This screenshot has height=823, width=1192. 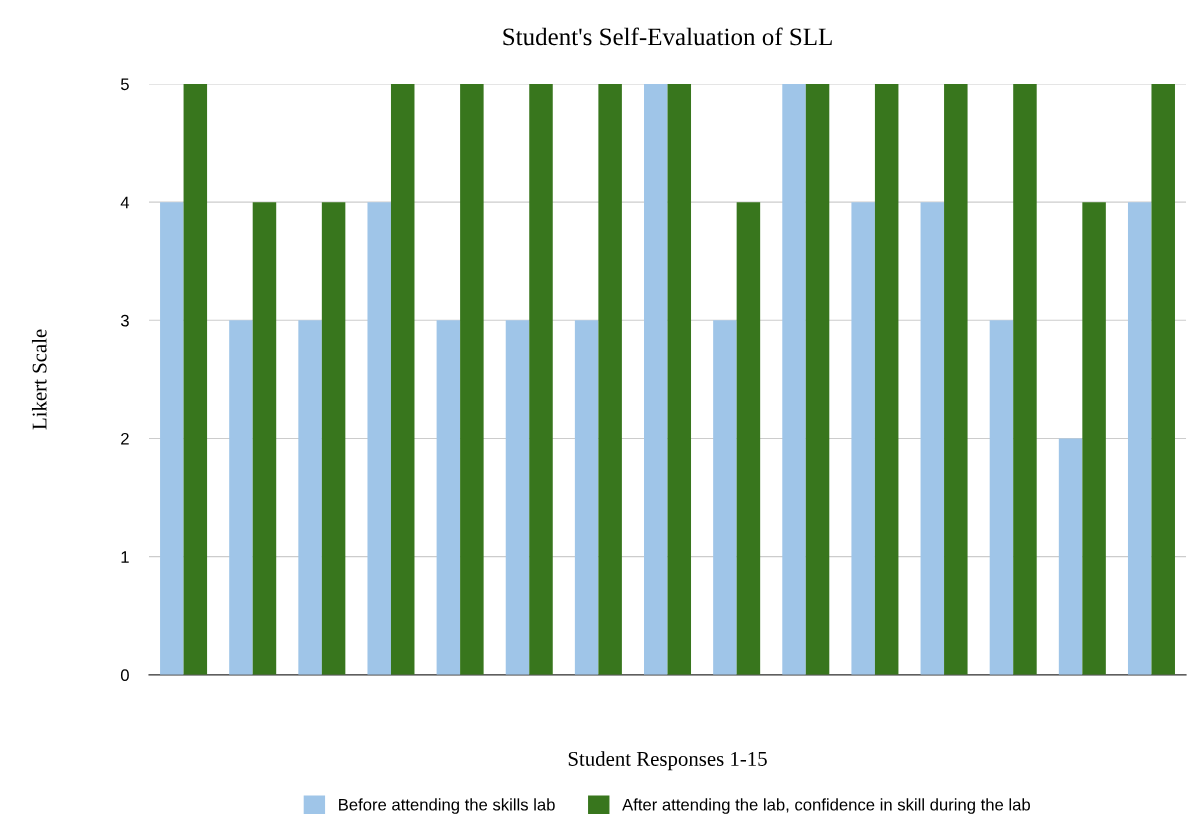 I want to click on chart-title: Student's Self-Evaluation of SLL, so click(x=667, y=36).